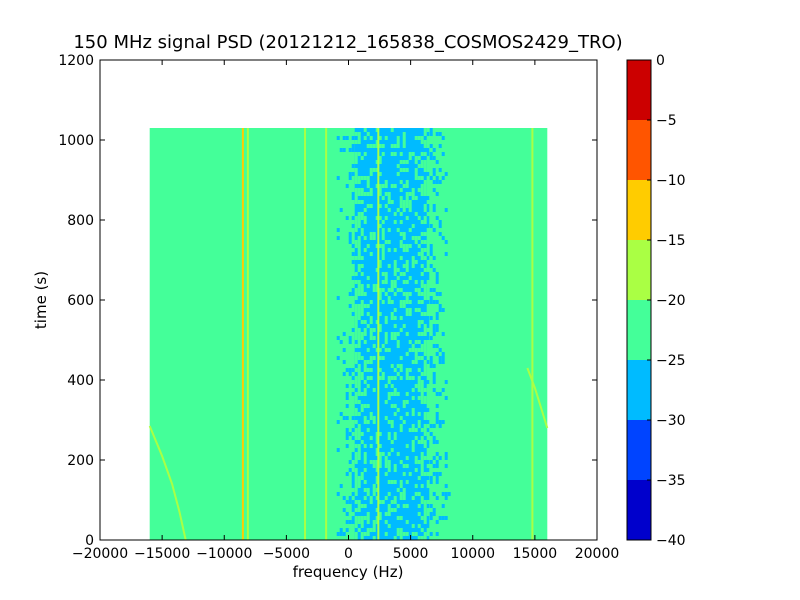 The width and height of the screenshot is (800, 600). What do you see at coordinates (671, 421) in the screenshot?
I see `colorbar-tick-label: −30` at bounding box center [671, 421].